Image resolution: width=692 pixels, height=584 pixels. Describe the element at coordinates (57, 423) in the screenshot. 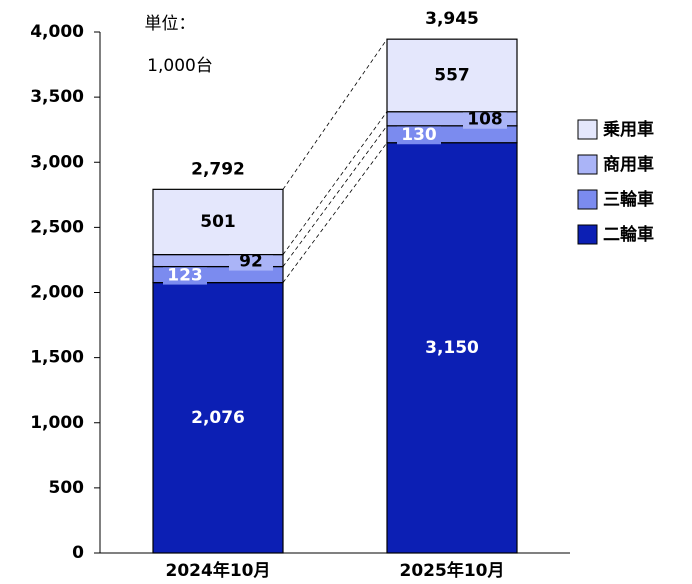

I see `y-tick-label: 1,000` at that location.